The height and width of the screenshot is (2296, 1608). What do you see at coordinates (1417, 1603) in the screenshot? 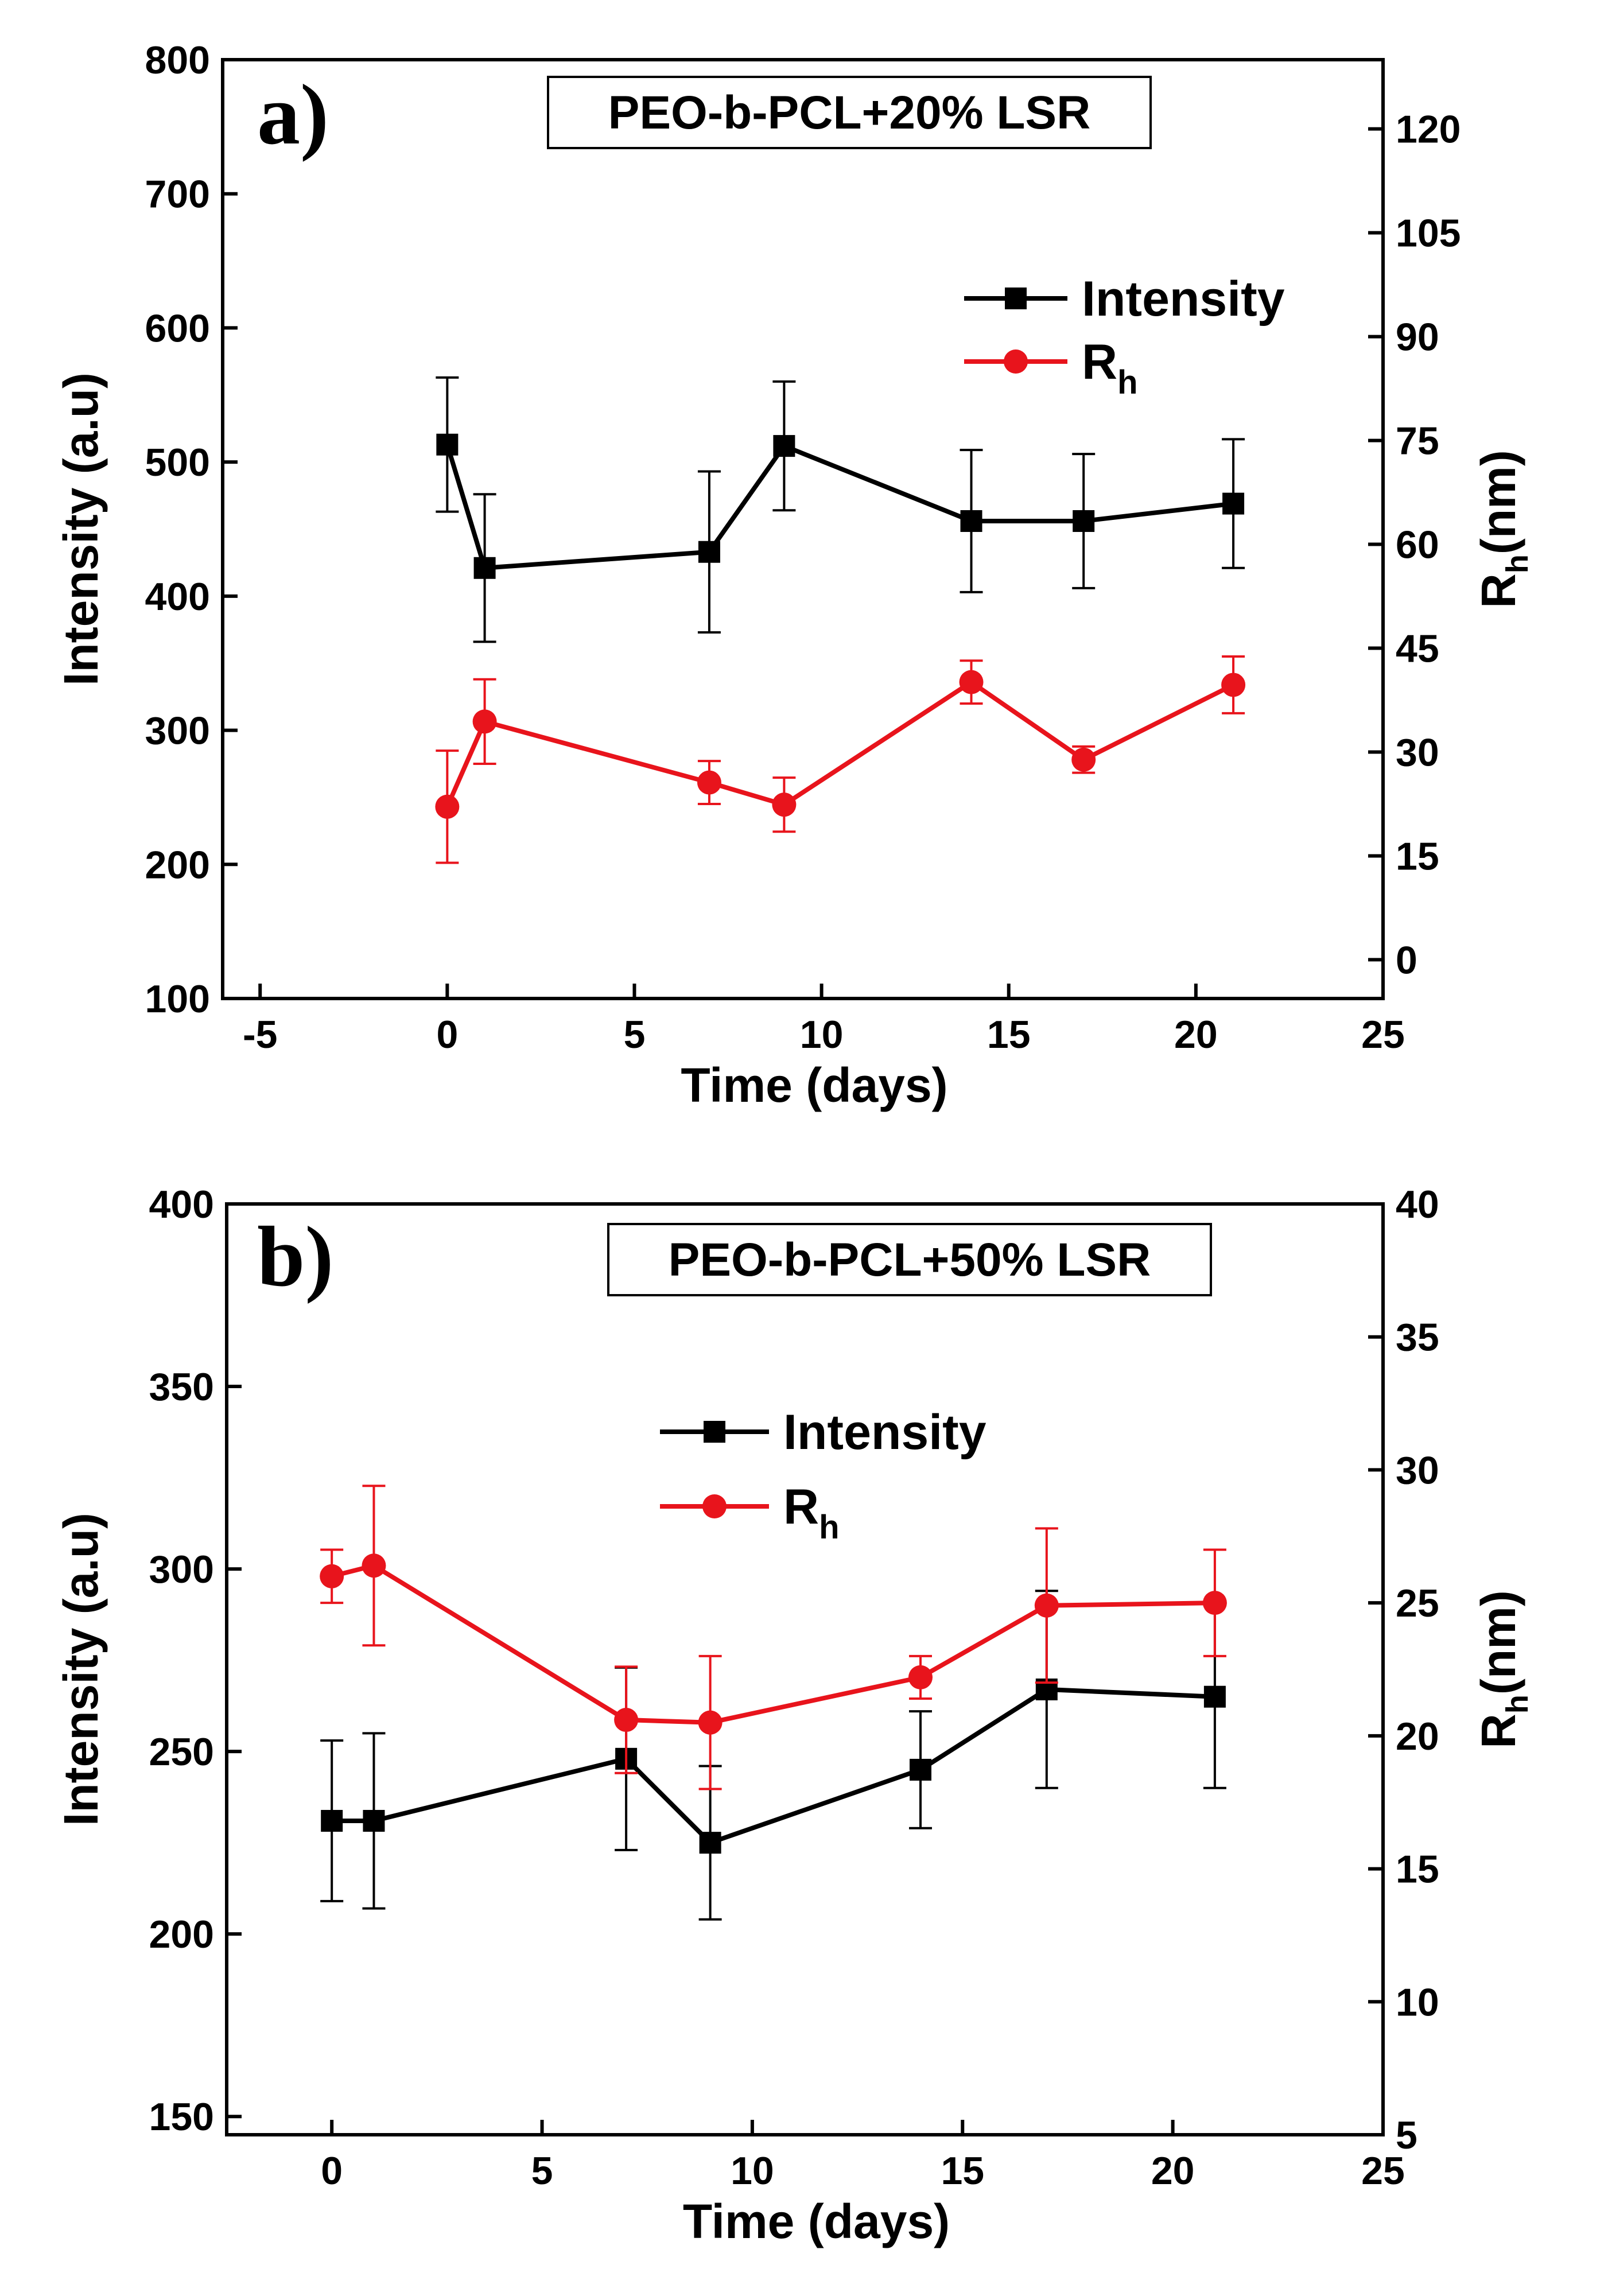
I see `y2-tick-label: 25` at bounding box center [1417, 1603].